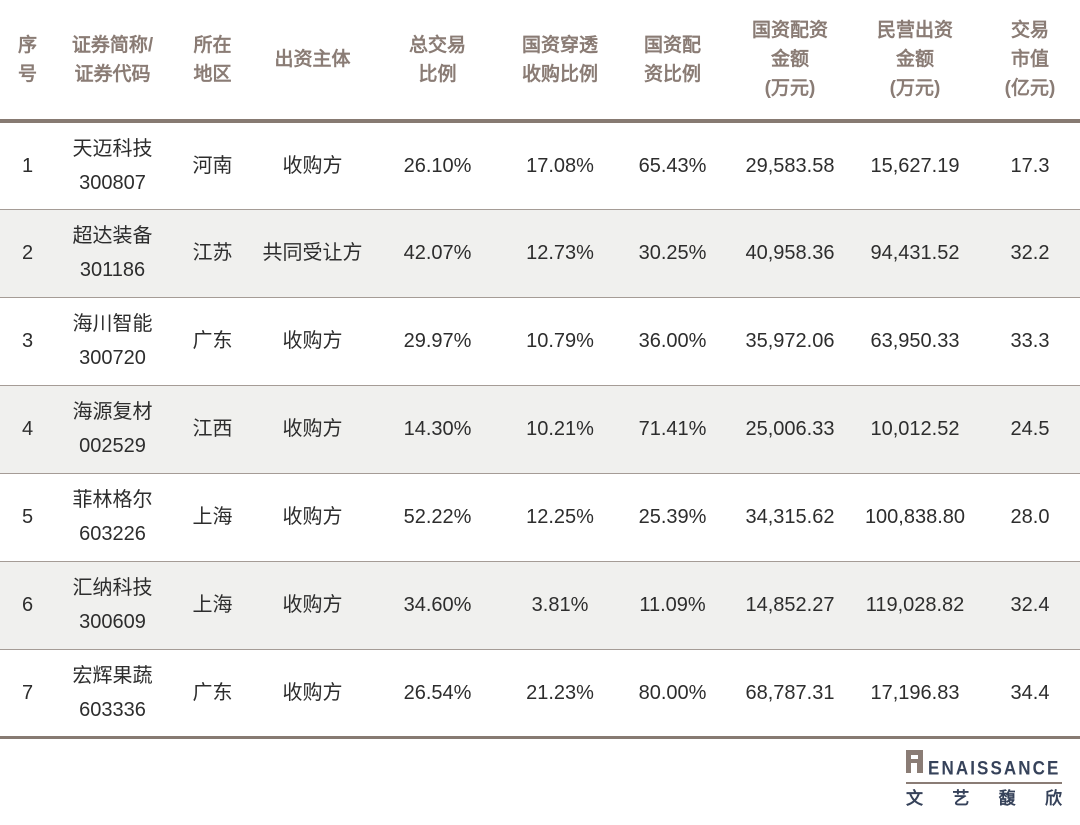 The image size is (1080, 825). I want to click on cell-name: 宏辉果蔬 603336, so click(112, 692).